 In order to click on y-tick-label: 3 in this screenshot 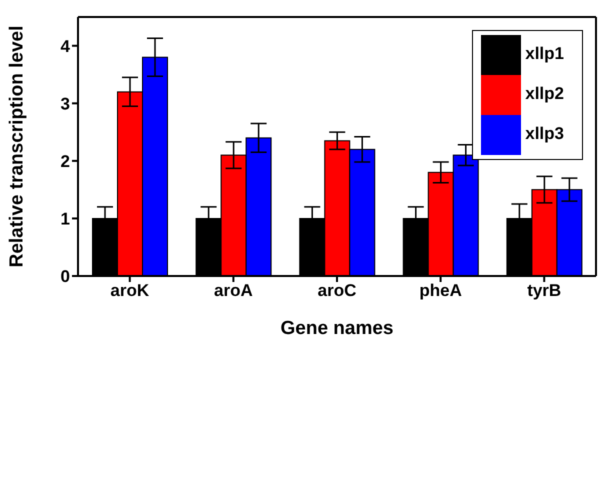, I will do `click(65, 104)`.